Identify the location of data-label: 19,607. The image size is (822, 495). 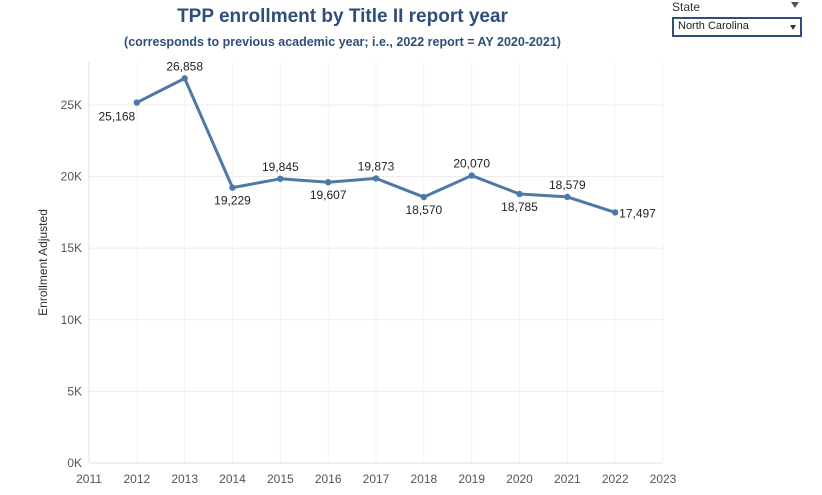
(328, 195).